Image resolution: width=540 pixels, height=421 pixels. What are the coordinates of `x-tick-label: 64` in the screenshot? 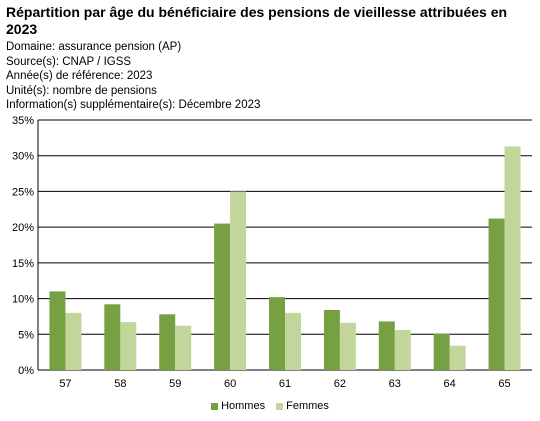 It's located at (450, 384).